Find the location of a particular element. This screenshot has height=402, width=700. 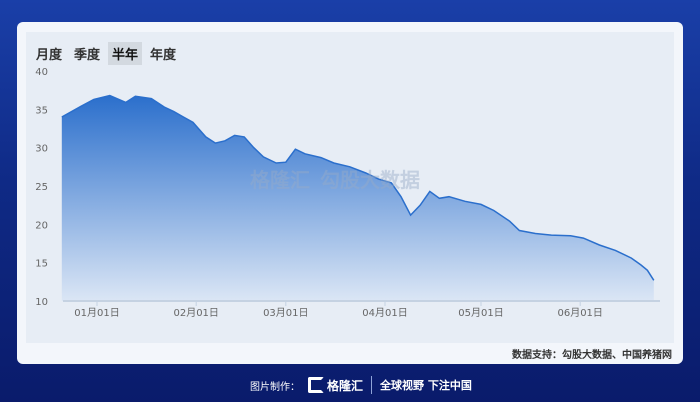

watermark: 格隆汇 勾股大数据 is located at coordinates (335, 180).